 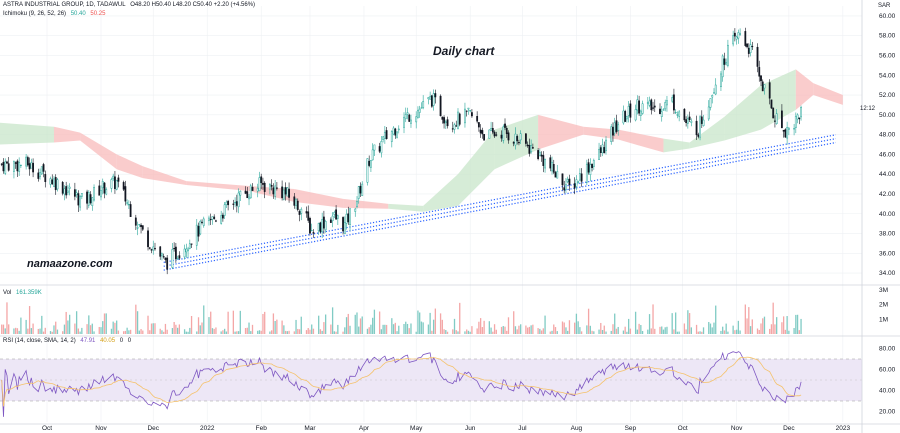 I want to click on price-tick-label: 48.00, so click(x=887, y=135).